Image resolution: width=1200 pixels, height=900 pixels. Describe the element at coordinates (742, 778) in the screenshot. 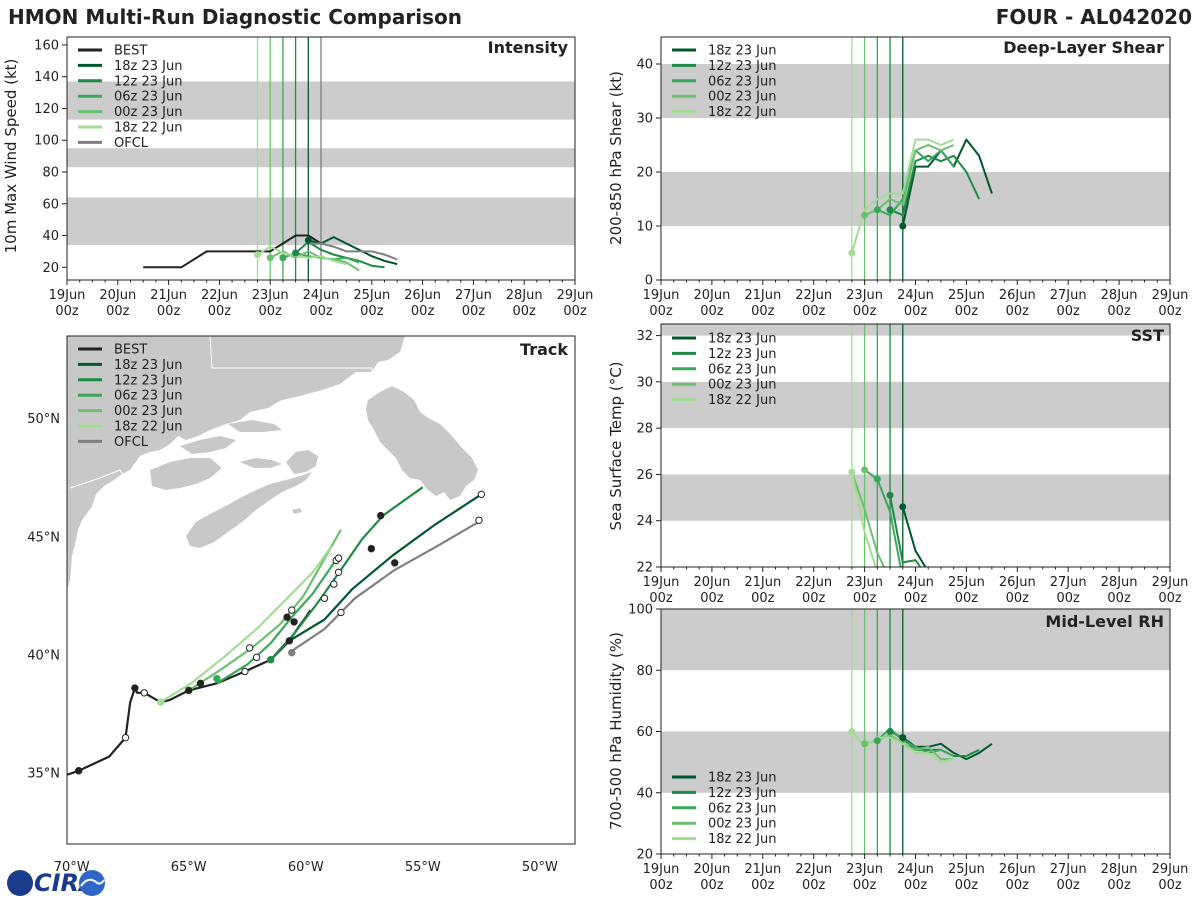

I see `rh-legend-label-18z-23-jun: 18z 23 Jun` at that location.